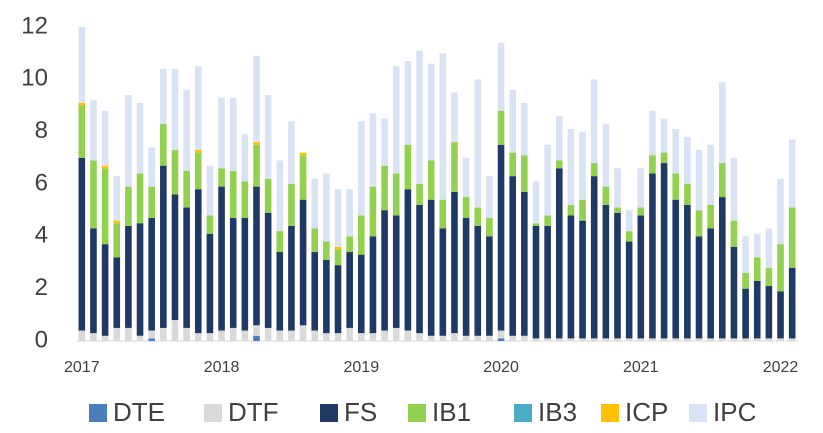 This screenshot has width=823, height=433. What do you see at coordinates (501, 367) in the screenshot?
I see `x-tick-label: 2020` at bounding box center [501, 367].